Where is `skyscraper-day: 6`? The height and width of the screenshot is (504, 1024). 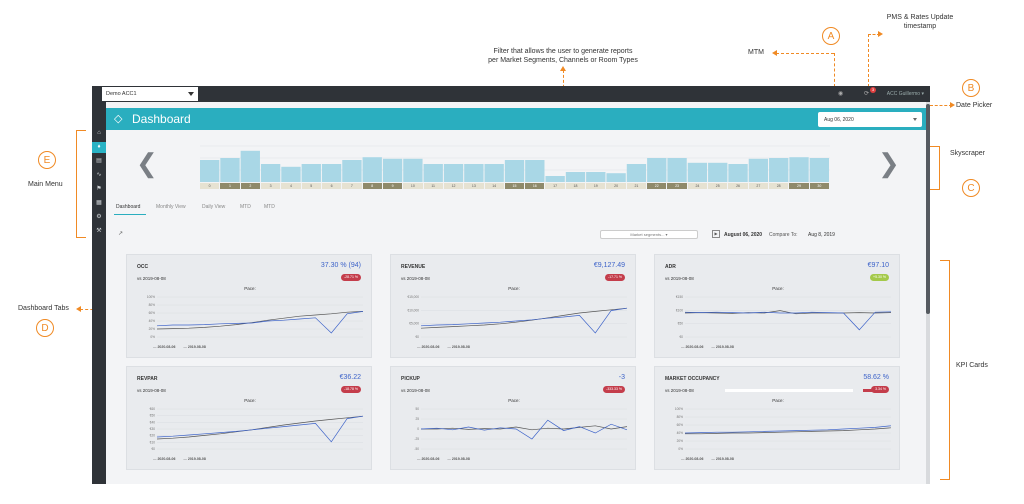
skyscraper-day: 6 is located at coordinates (331, 186).